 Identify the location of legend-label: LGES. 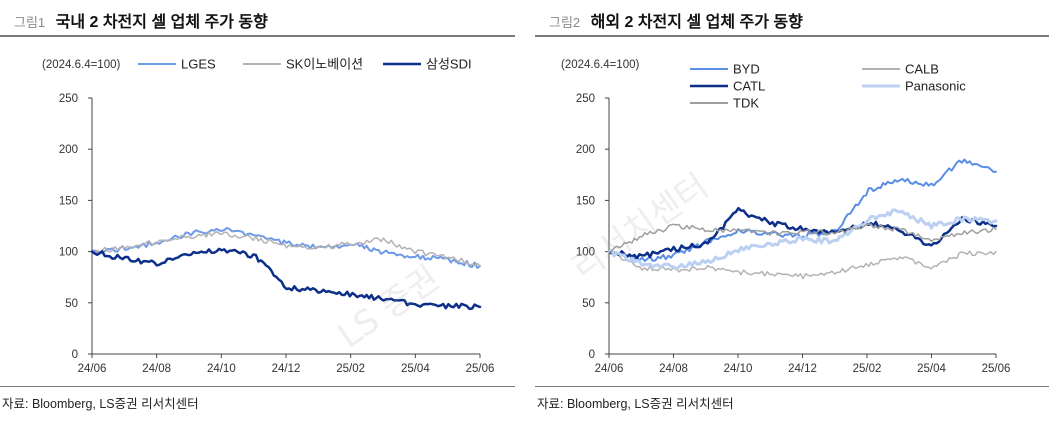
(198, 64).